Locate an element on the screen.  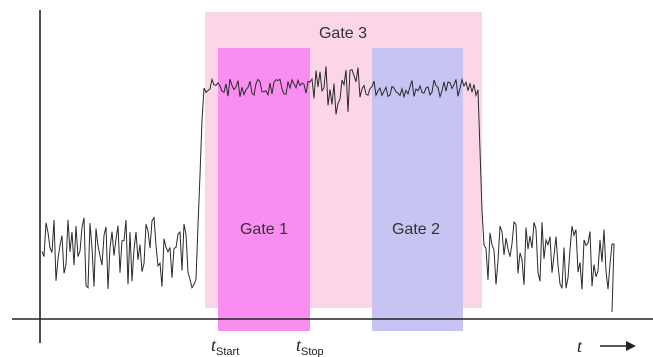
gate-1-label: Gate 1 is located at coordinates (264, 229).